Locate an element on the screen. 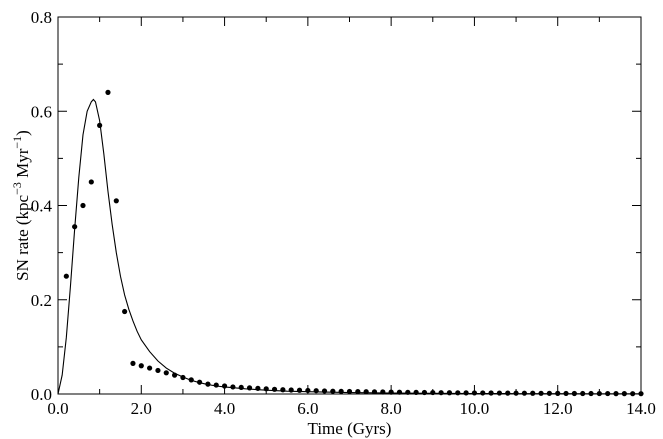 This screenshot has height=439, width=663. y-tick-label: 0.8 is located at coordinates (41, 17).